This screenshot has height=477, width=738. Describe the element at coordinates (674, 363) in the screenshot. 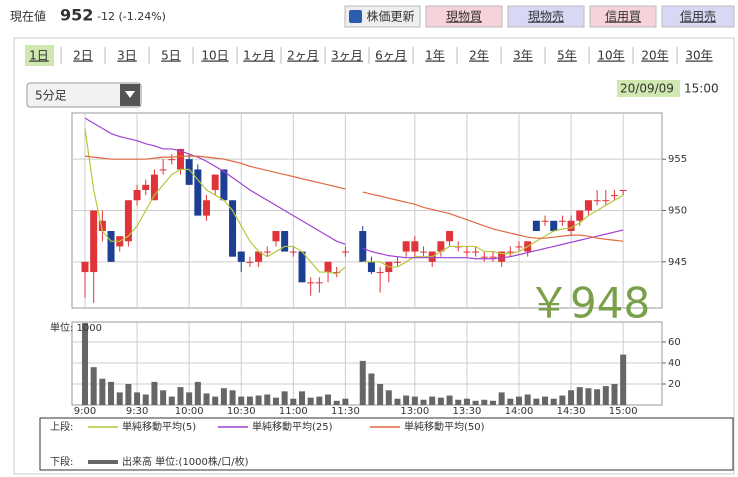

I see `y-tick-label: 40` at that location.